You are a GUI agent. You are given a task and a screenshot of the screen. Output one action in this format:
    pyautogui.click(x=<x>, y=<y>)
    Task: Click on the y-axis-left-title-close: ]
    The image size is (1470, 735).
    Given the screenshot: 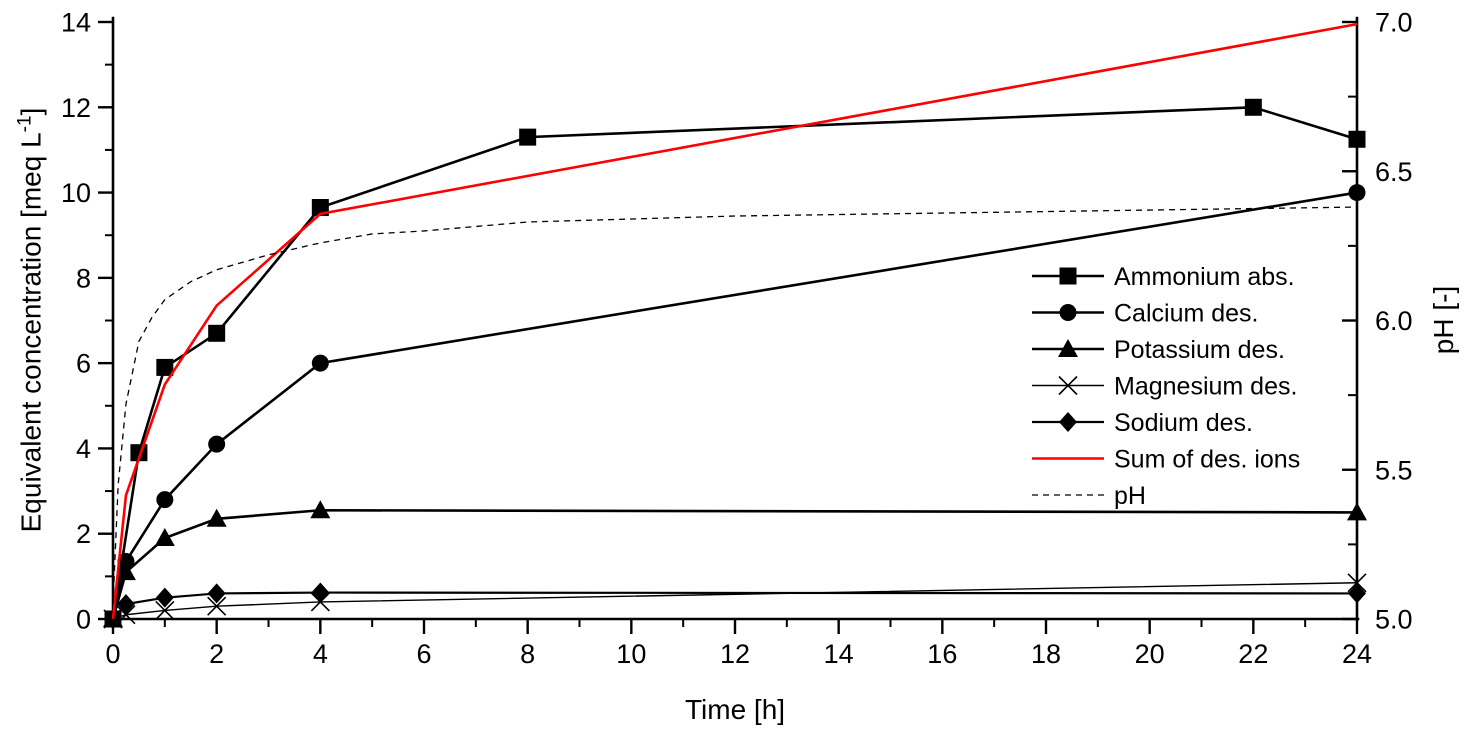 What is the action you would take?
    pyautogui.click(x=31, y=111)
    